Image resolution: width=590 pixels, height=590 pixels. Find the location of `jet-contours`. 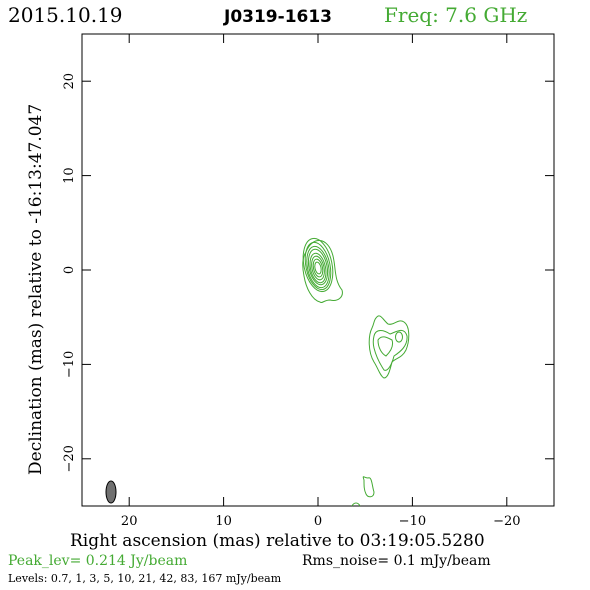

jet-contours is located at coordinates (389, 347).